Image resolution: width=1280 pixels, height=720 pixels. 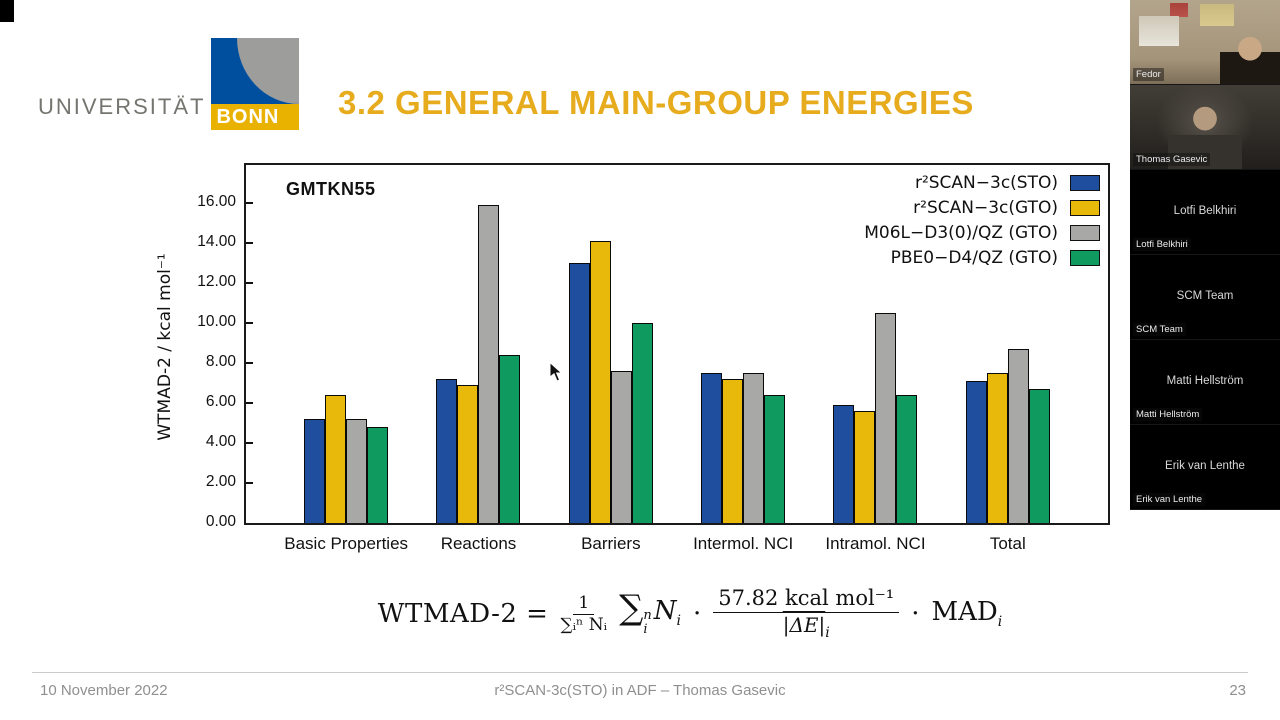 What do you see at coordinates (220, 361) in the screenshot?
I see `y-tick-label: 8.00` at bounding box center [220, 361].